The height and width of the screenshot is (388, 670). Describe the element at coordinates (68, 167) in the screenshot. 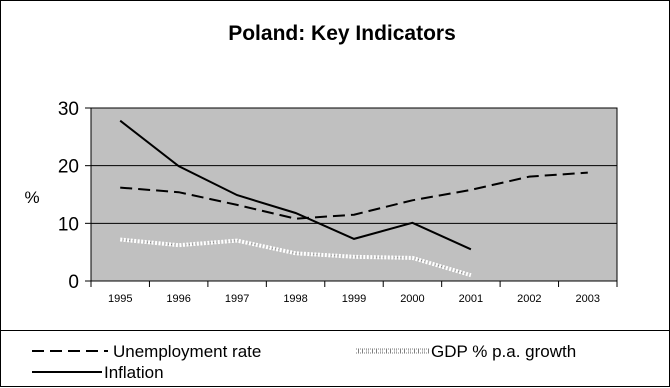

I see `y-tick-label: 20` at that location.